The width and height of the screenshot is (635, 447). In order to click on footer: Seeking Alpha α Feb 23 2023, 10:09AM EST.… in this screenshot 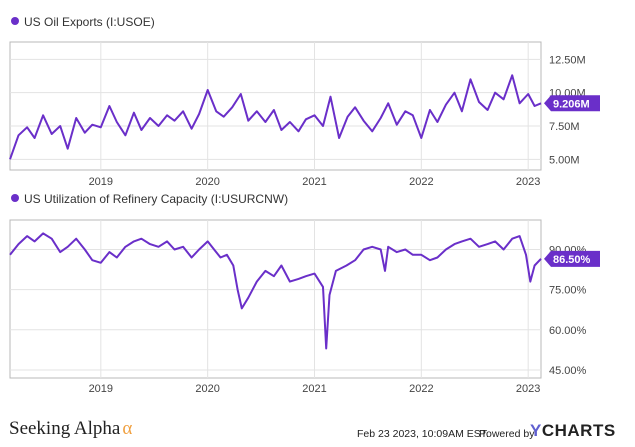, I will do `click(317, 429)`.